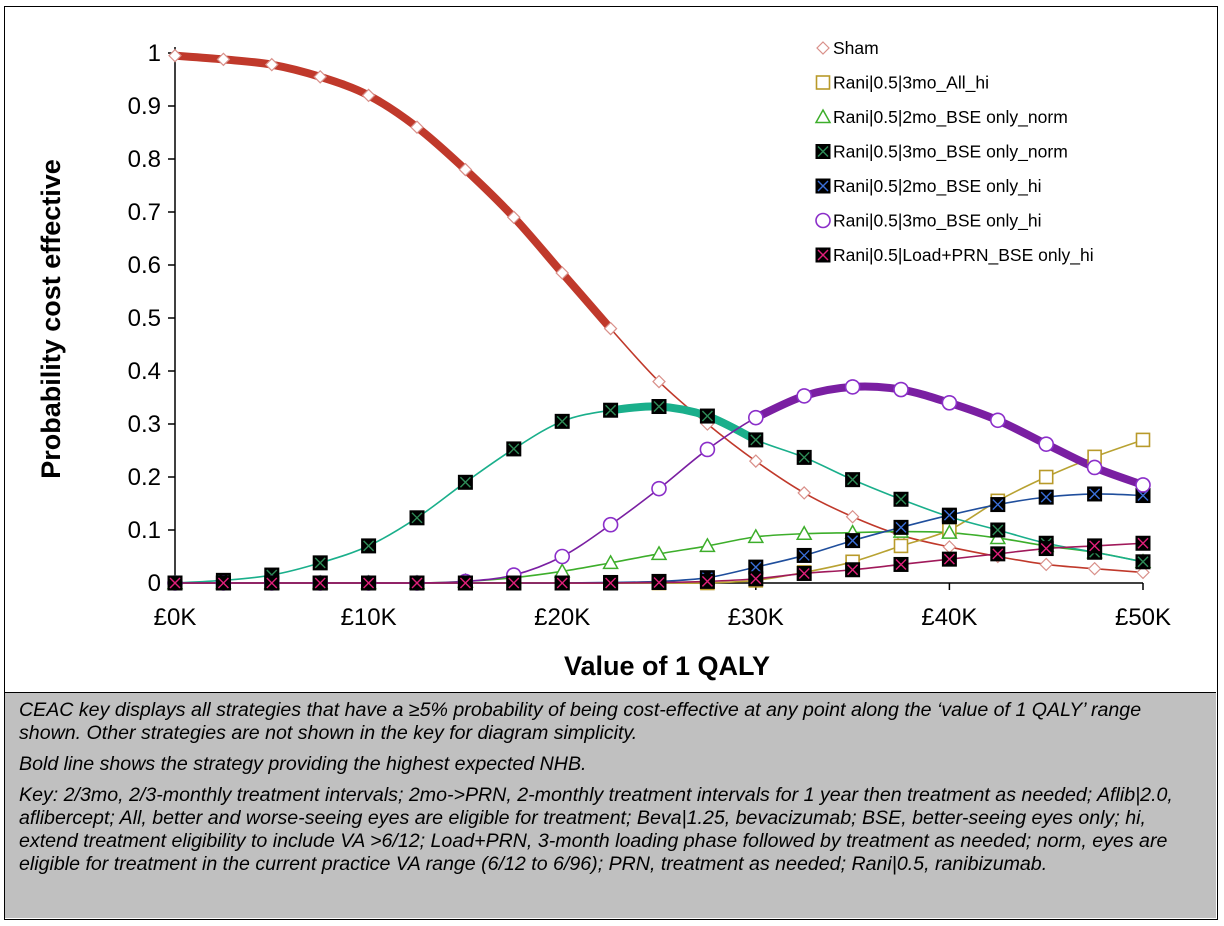  Describe the element at coordinates (51, 319) in the screenshot. I see `y-axis-title: Probability cost effective` at that location.